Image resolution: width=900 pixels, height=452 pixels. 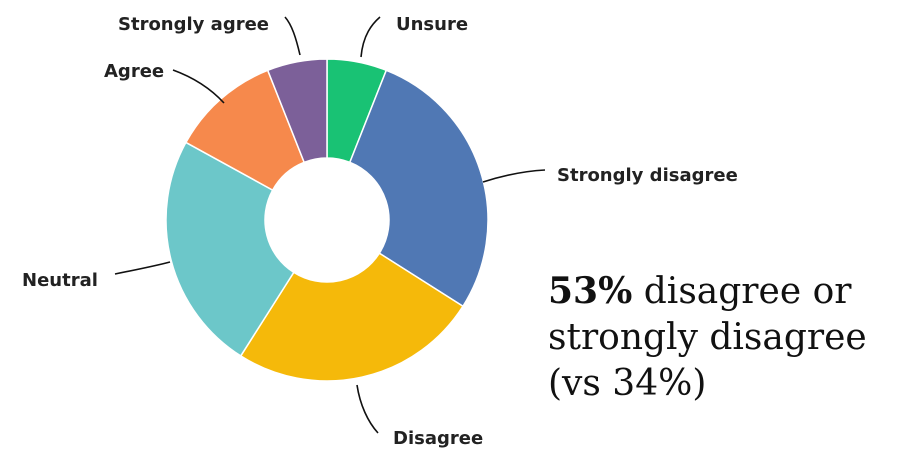 I want to click on label-agree: Agree, so click(x=134, y=71).